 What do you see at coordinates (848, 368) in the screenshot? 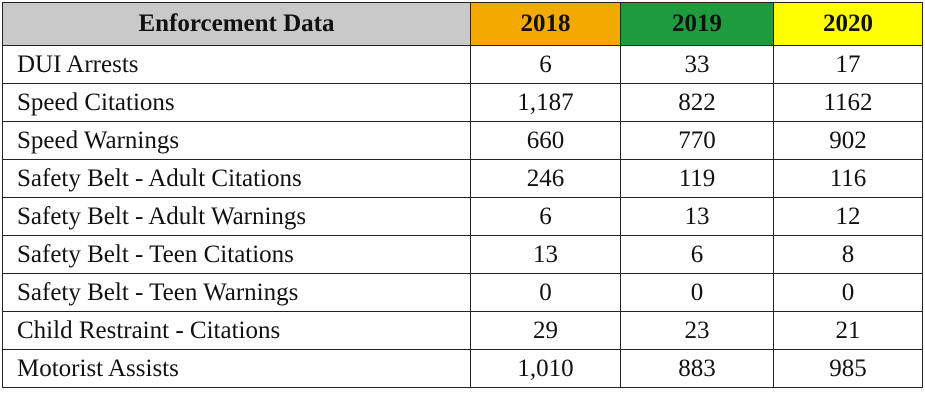
I see `value-cell: 985` at bounding box center [848, 368].